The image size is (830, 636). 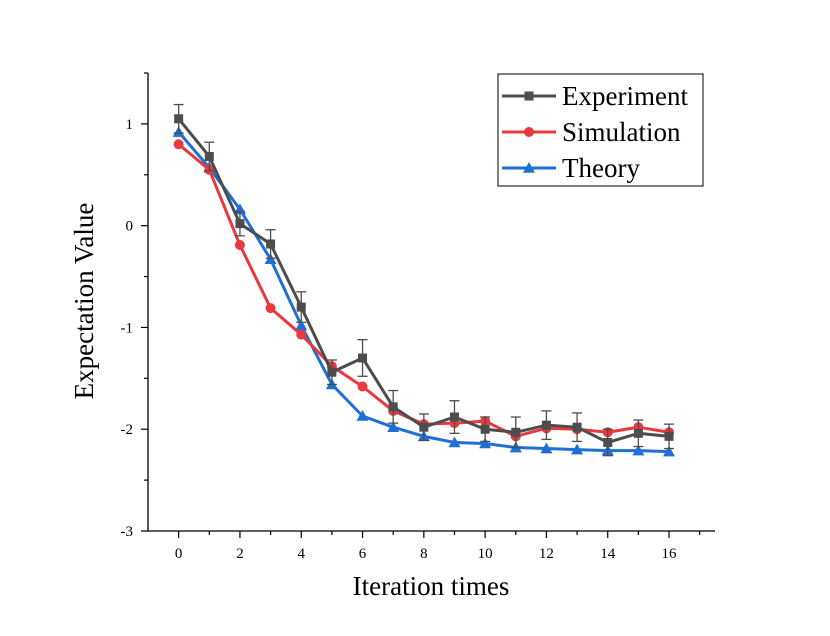 What do you see at coordinates (431, 586) in the screenshot?
I see `x-axis-title: Iteration times` at bounding box center [431, 586].